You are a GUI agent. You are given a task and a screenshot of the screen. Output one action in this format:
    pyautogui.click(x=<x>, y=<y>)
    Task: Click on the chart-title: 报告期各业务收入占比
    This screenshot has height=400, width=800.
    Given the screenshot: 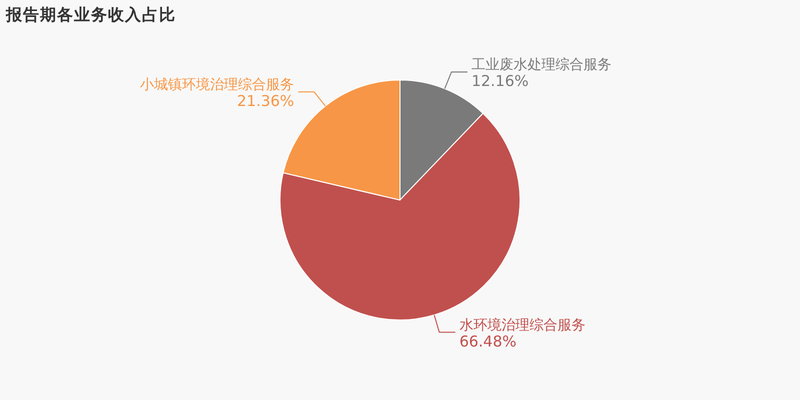 What is the action you would take?
    pyautogui.click(x=90, y=14)
    